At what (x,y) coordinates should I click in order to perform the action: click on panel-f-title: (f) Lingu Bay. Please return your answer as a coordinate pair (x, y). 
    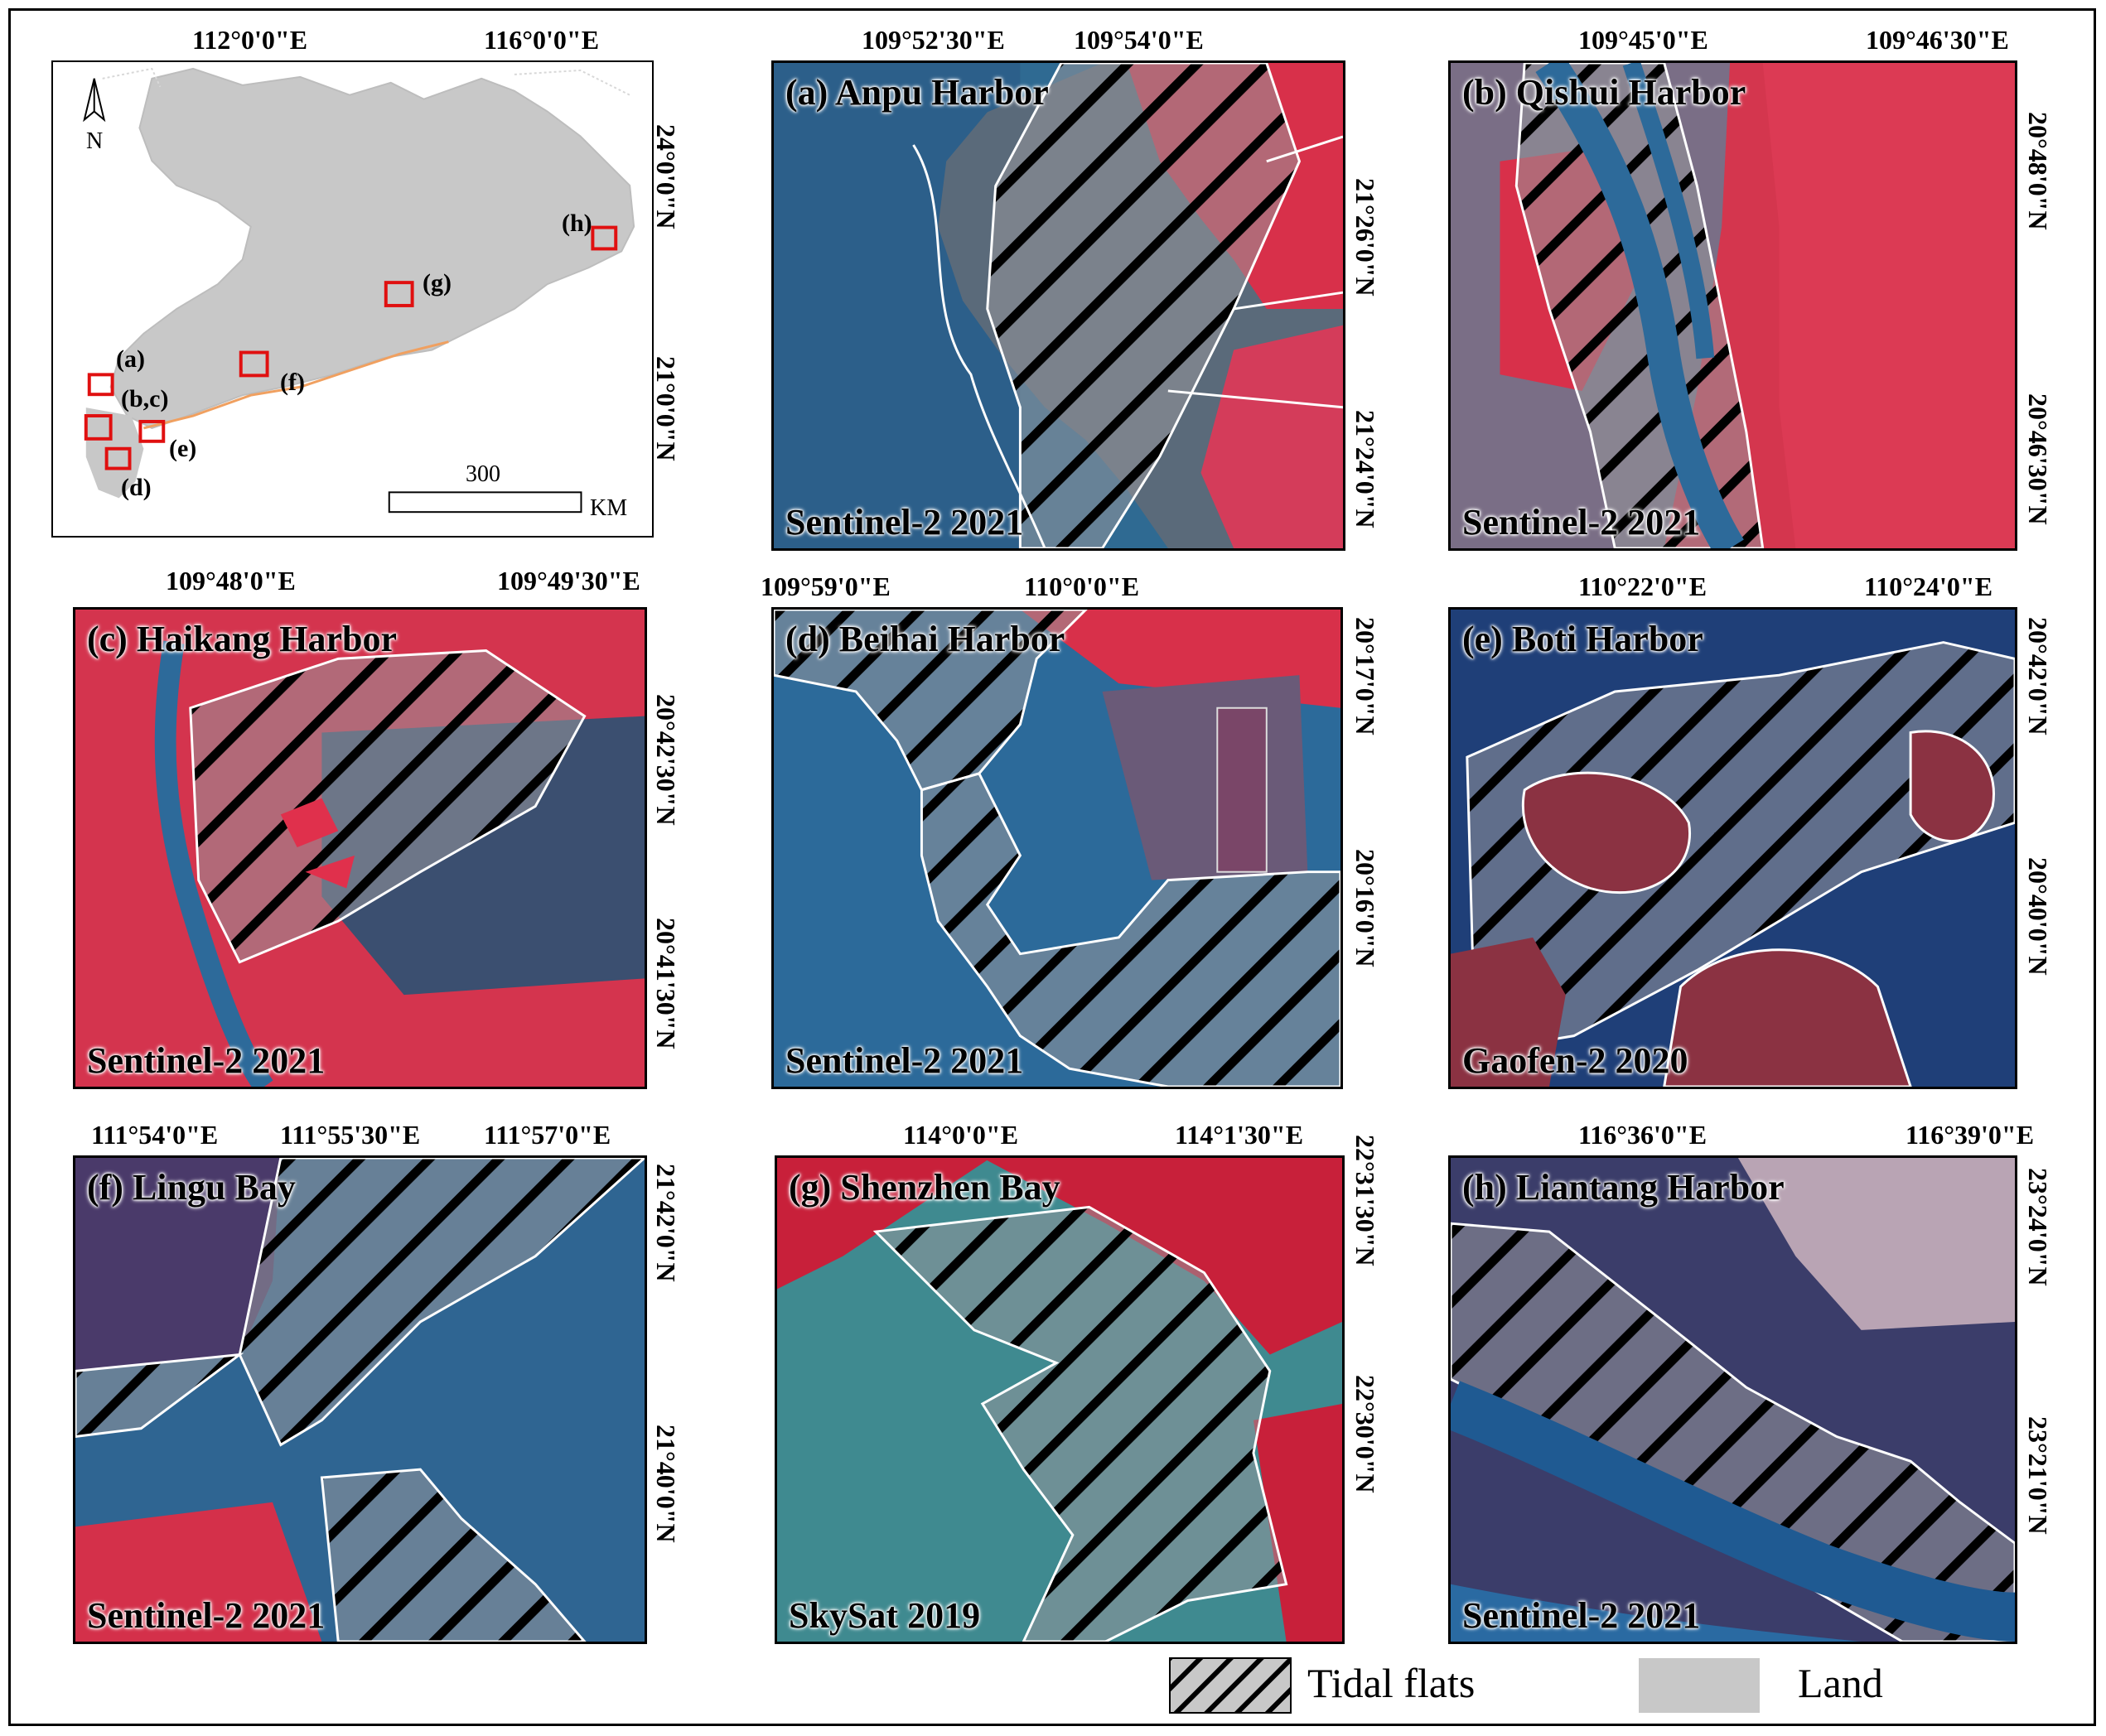
    Looking at the image, I should click on (191, 1187).